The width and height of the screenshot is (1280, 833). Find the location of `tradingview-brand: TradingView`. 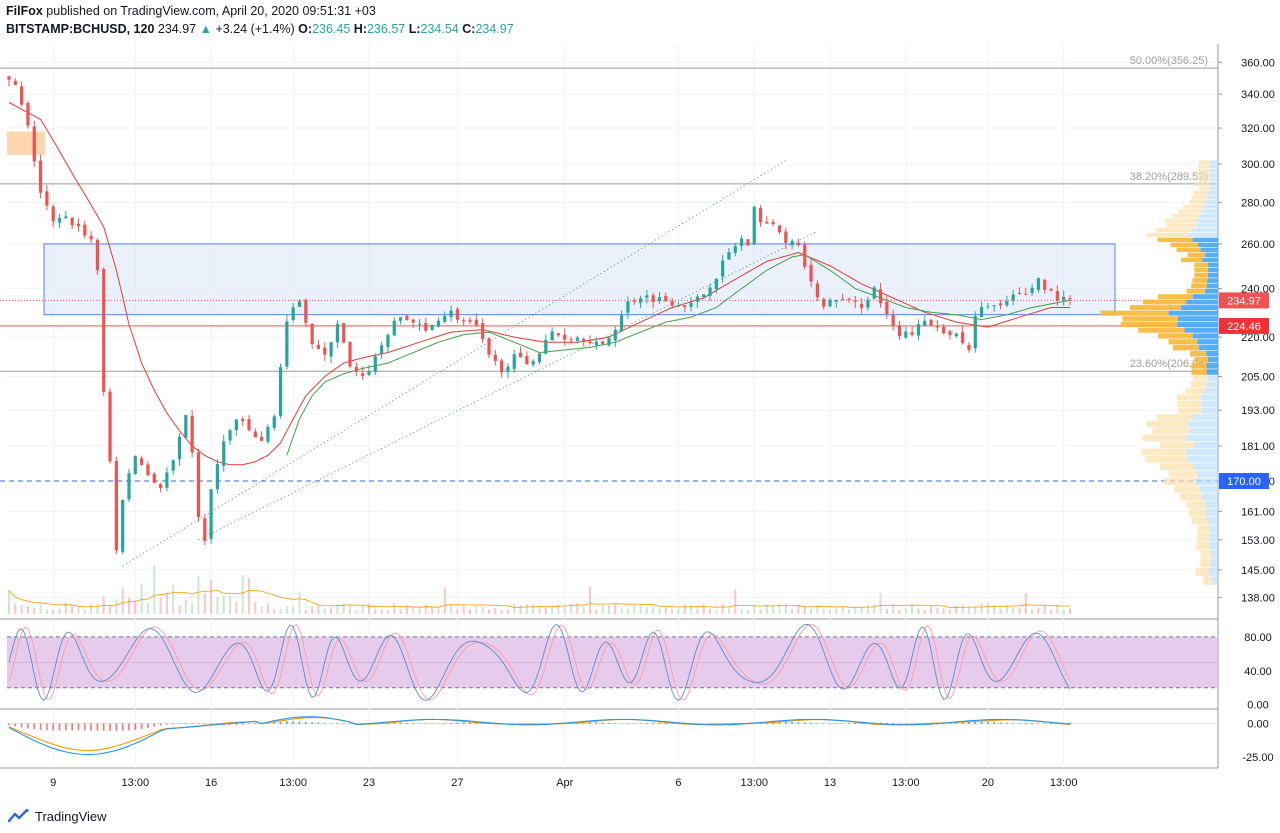

tradingview-brand: TradingView is located at coordinates (71, 816).